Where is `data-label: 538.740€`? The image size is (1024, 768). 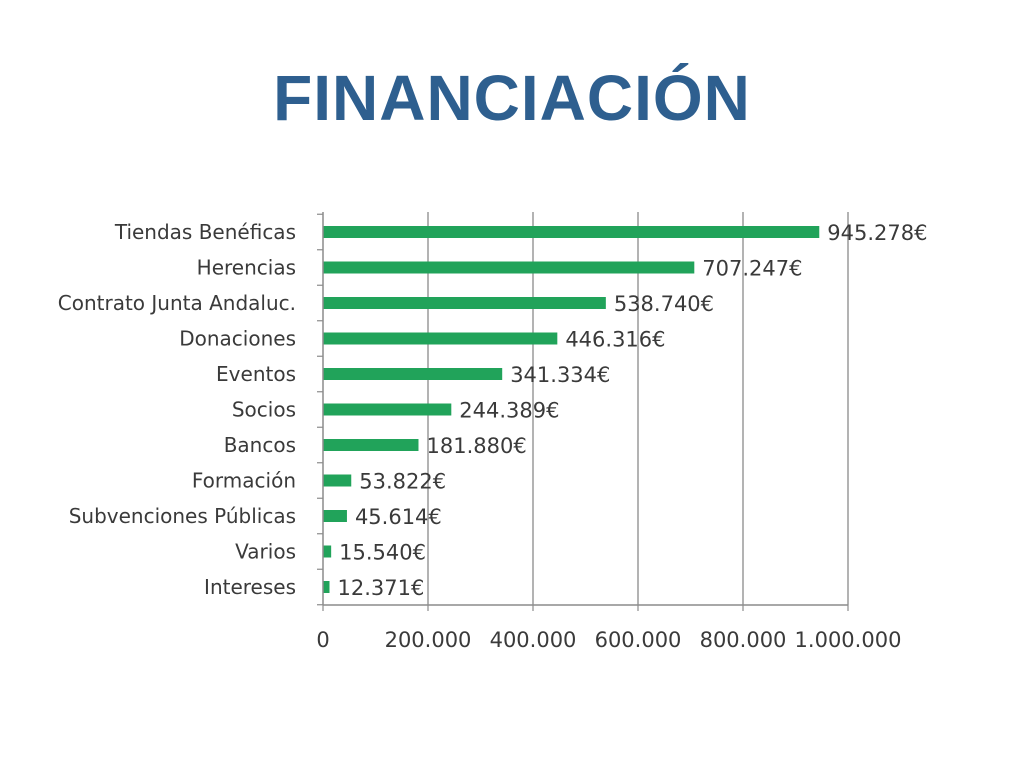 data-label: 538.740€ is located at coordinates (664, 304).